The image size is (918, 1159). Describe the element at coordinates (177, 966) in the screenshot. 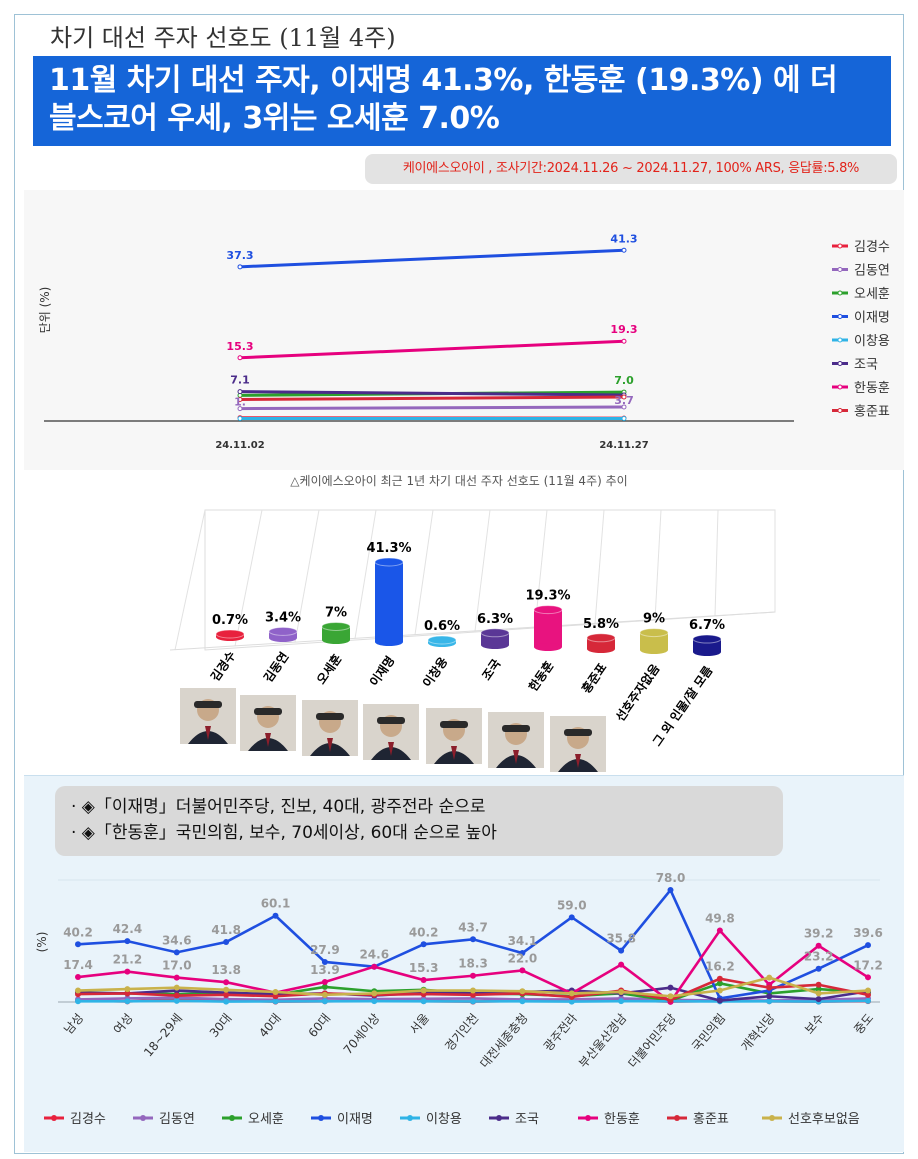

I see `data-label: 17.0` at that location.